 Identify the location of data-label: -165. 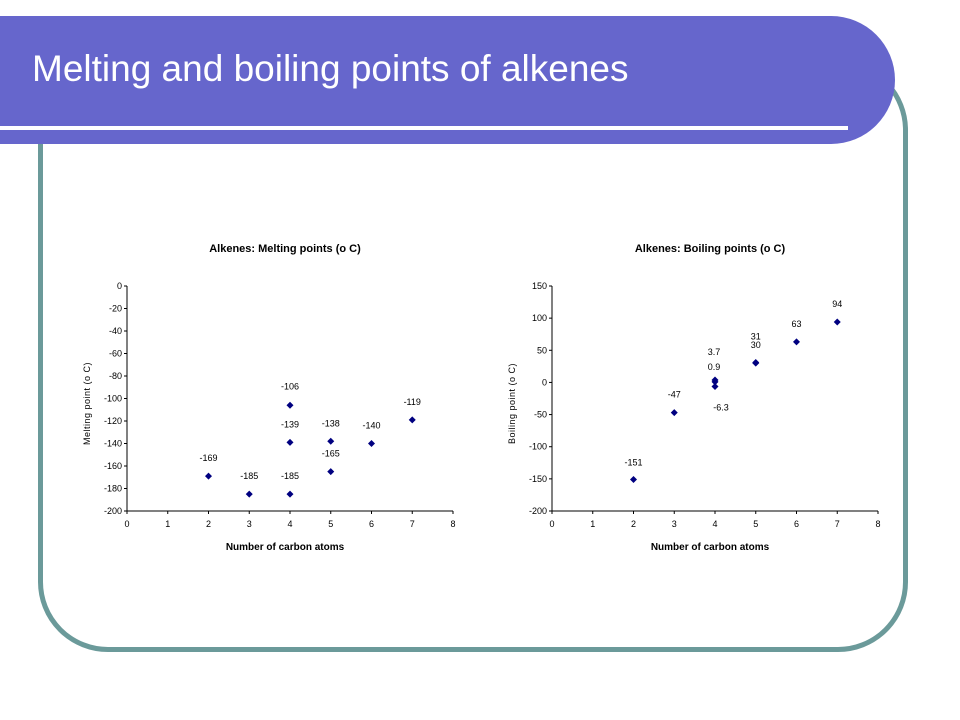
(331, 454).